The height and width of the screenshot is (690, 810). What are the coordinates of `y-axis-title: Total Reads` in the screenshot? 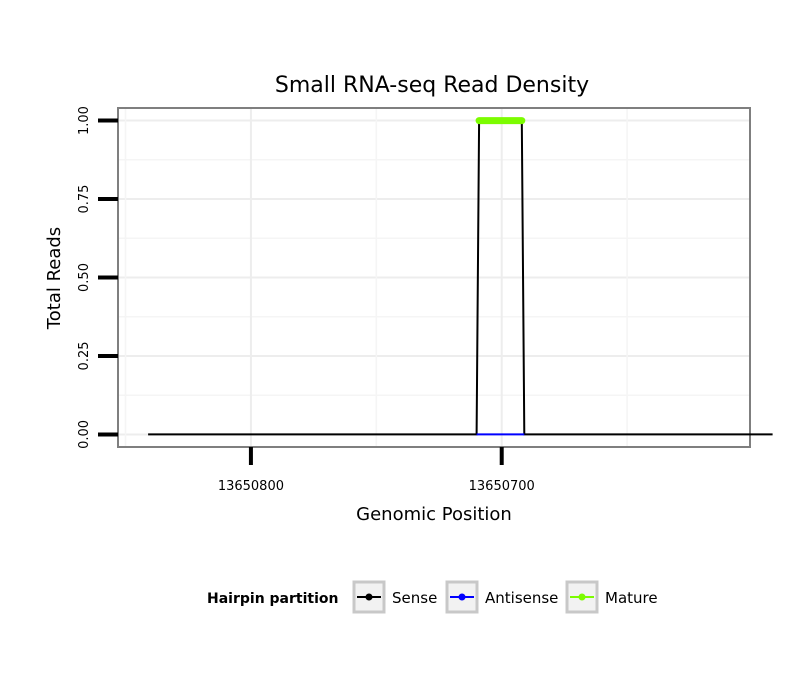 It's located at (54, 278).